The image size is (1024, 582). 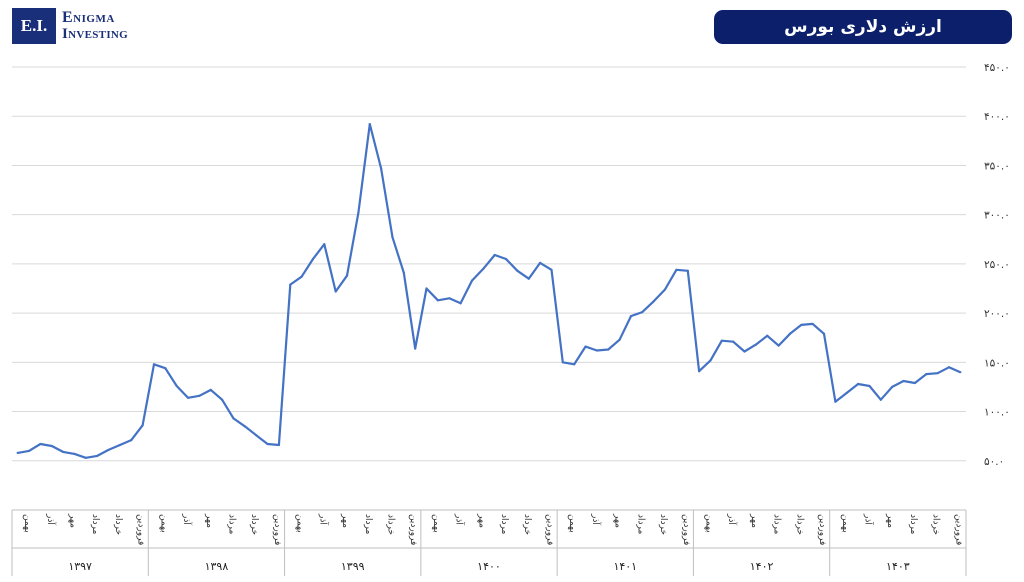 I want to click on y-tick-label: ۵۰.۰, so click(x=994, y=462).